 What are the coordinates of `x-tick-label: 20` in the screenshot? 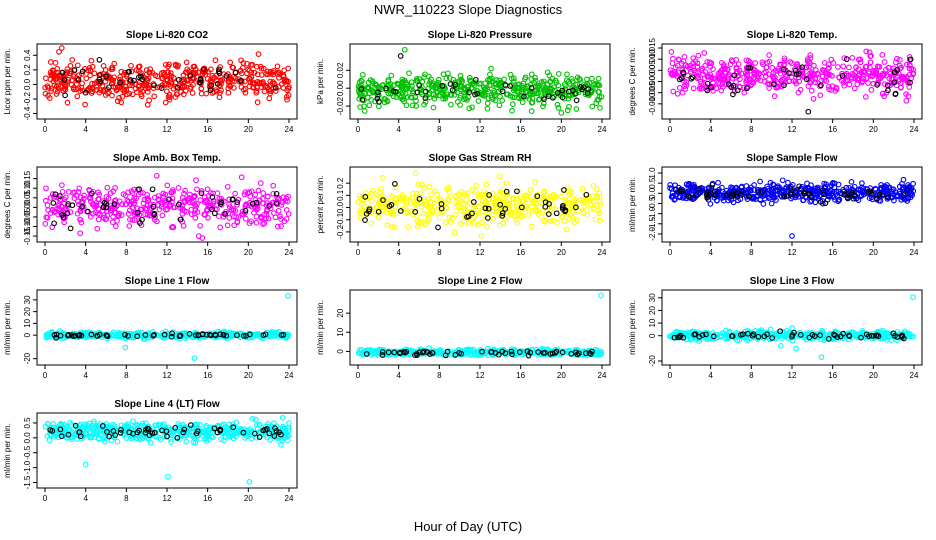 It's located at (561, 375).